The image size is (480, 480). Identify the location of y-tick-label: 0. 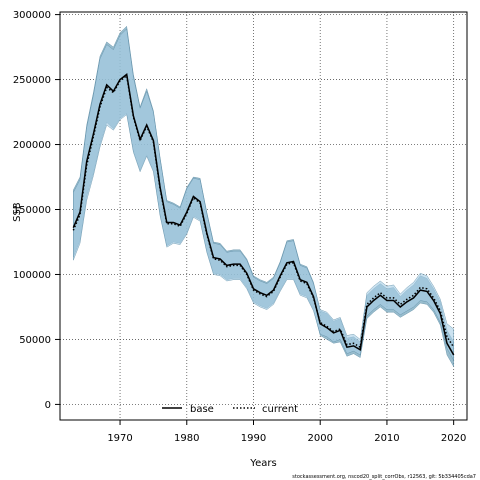
(48, 405).